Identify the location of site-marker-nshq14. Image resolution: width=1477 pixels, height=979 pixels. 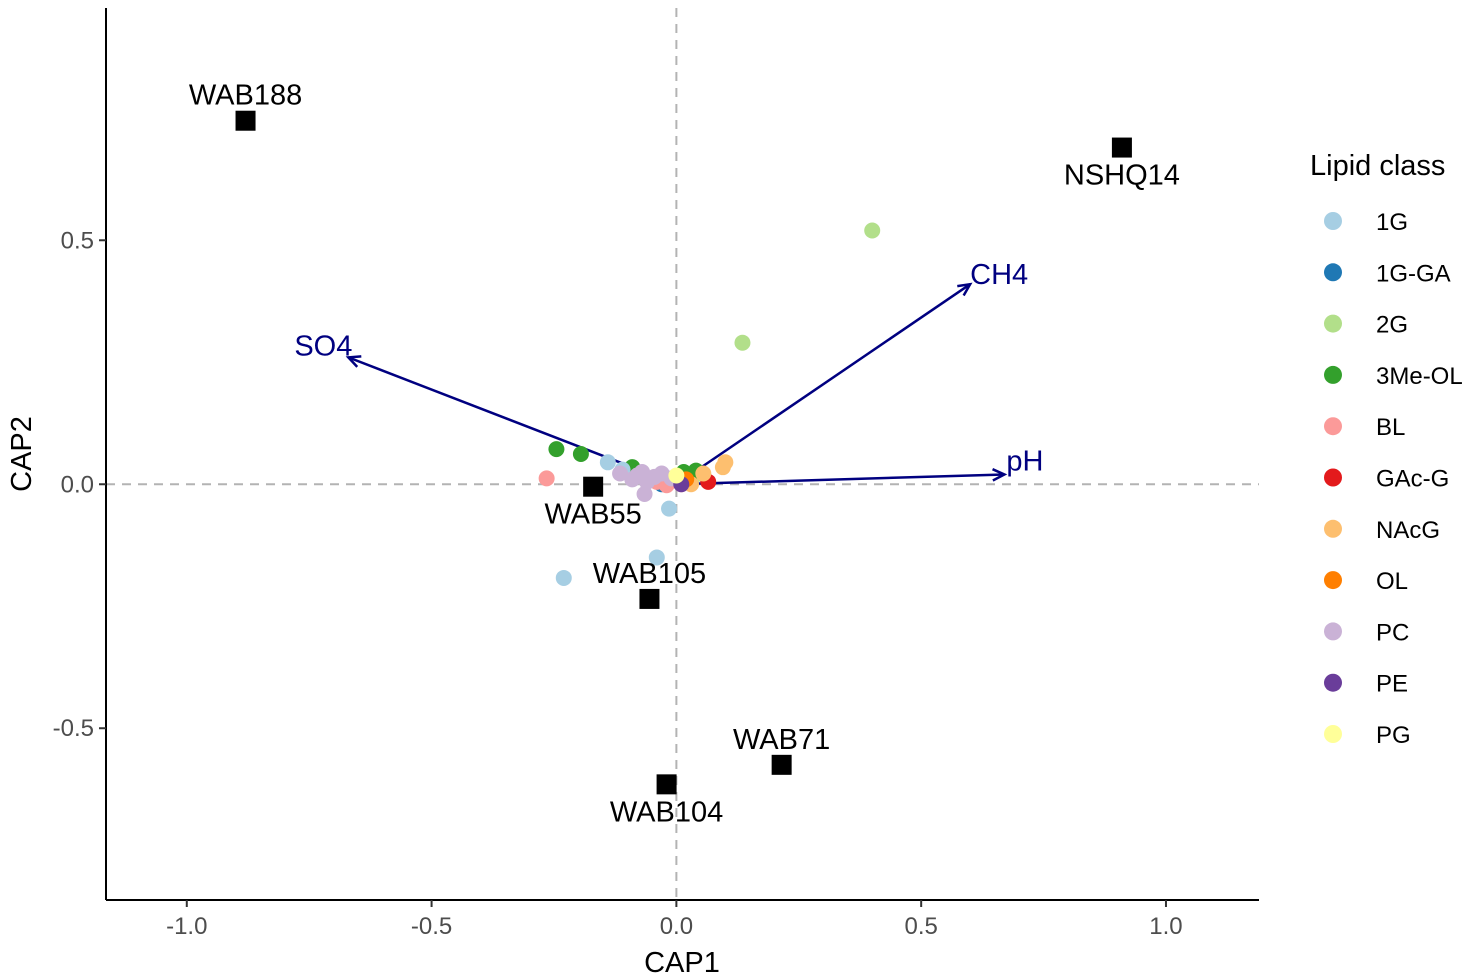
(1121, 147).